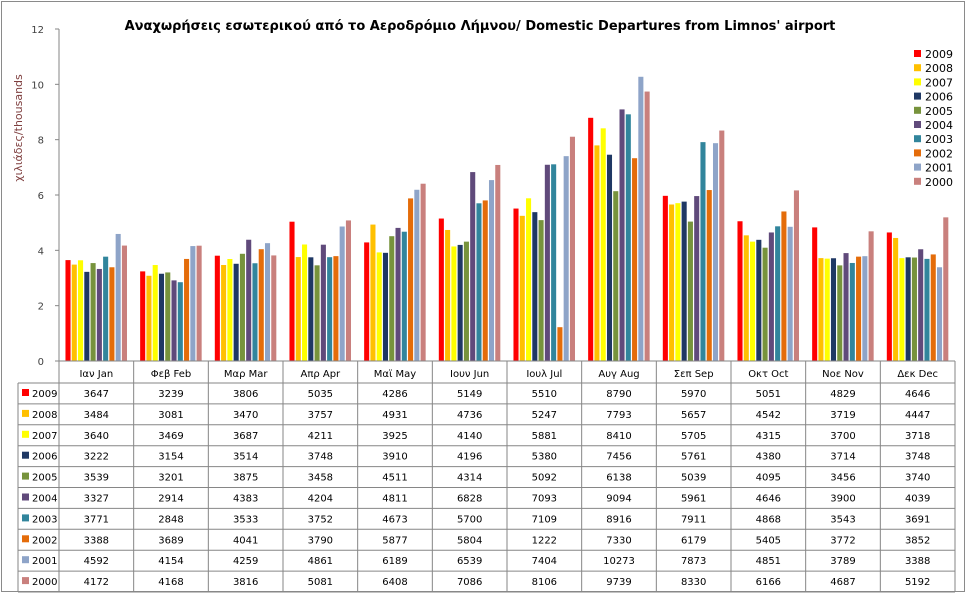 This screenshot has height=593, width=967. Describe the element at coordinates (693, 561) in the screenshot. I see `table-cell: 7873` at that location.